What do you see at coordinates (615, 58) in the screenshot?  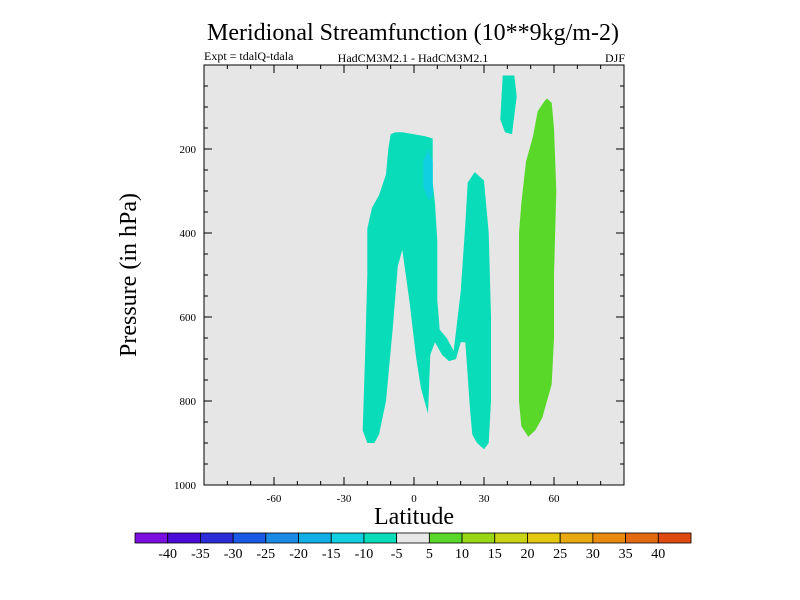 I see `season-label: DJF` at bounding box center [615, 58].